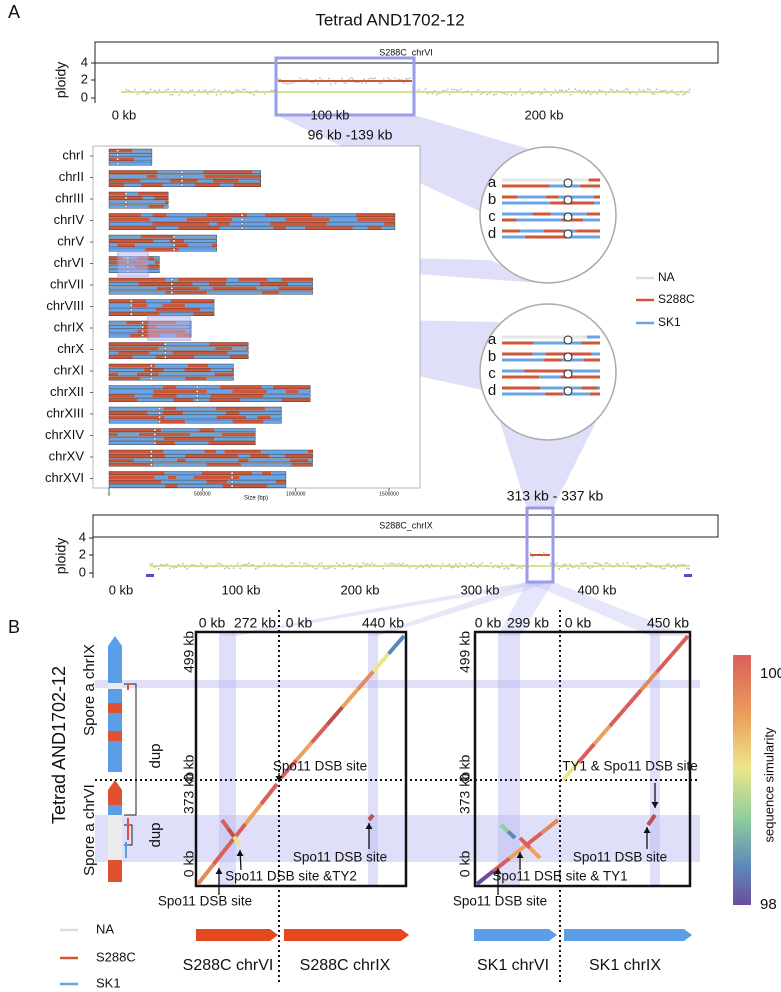 The image size is (781, 992). Describe the element at coordinates (578, 623) in the screenshot. I see `x-tick-label: 0 kb` at that location.